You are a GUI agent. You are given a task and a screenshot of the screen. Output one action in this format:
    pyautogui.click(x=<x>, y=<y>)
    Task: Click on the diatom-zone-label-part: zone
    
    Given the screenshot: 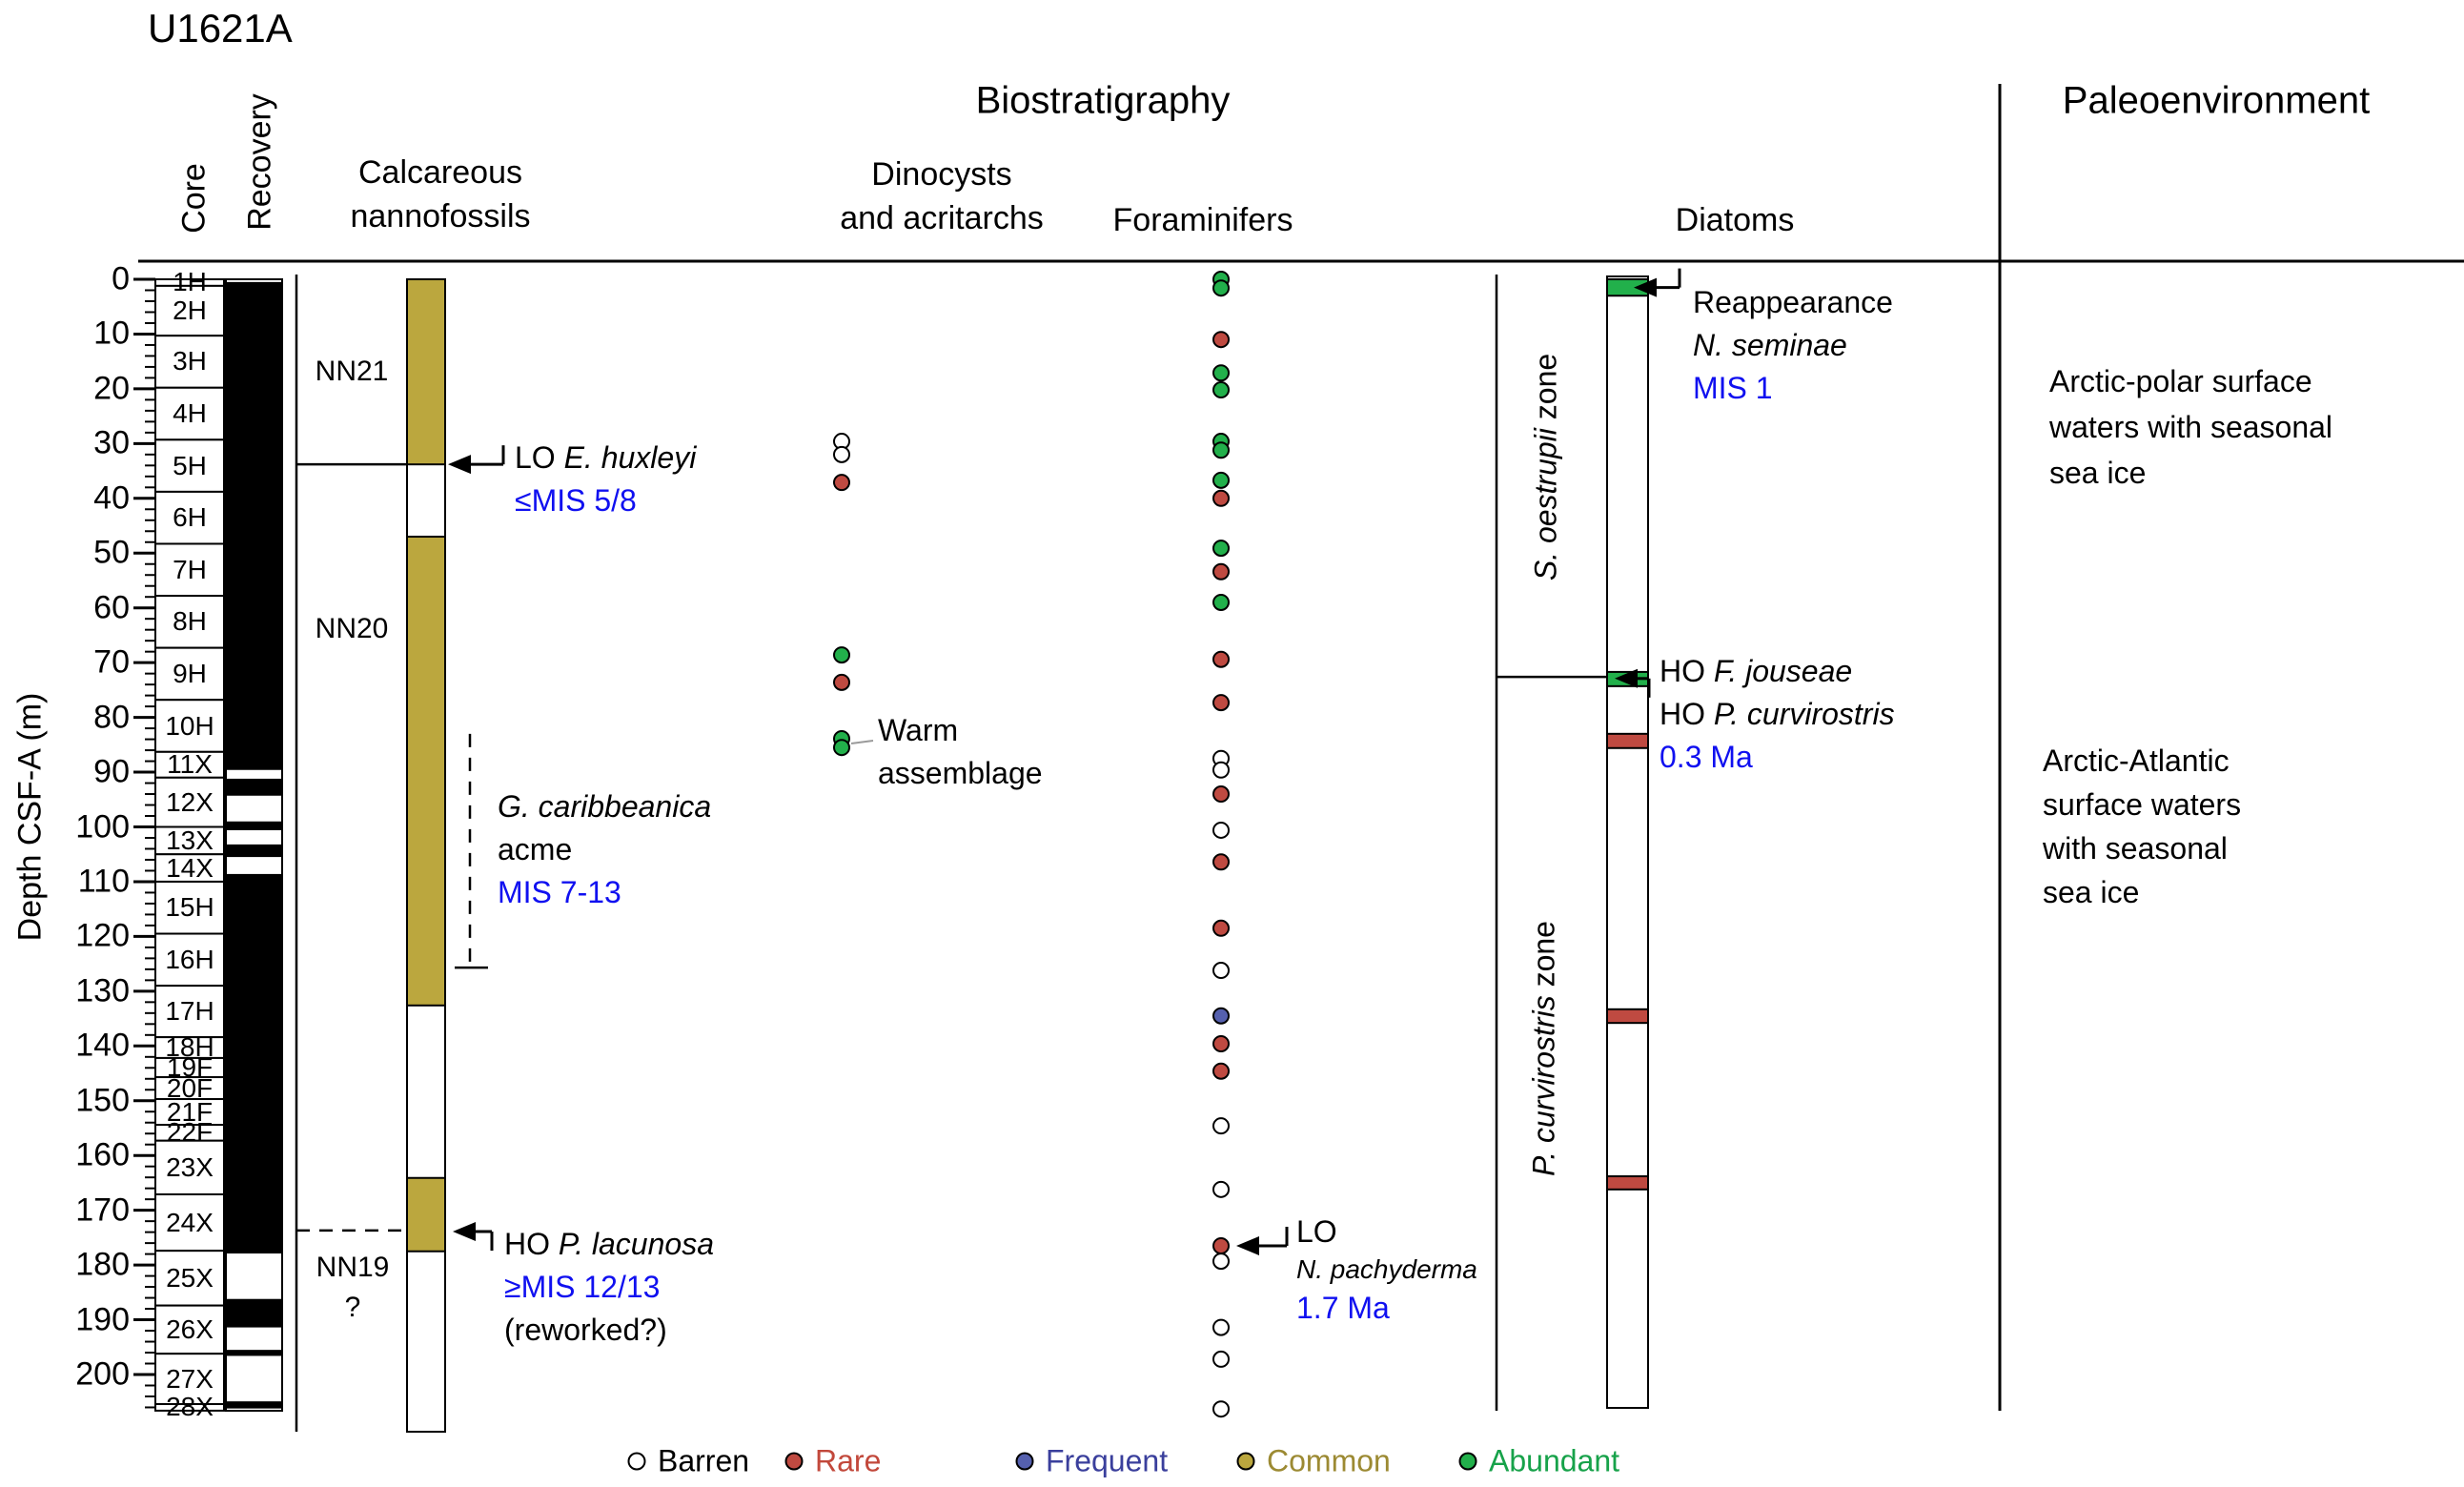 What is the action you would take?
    pyautogui.click(x=1545, y=391)
    